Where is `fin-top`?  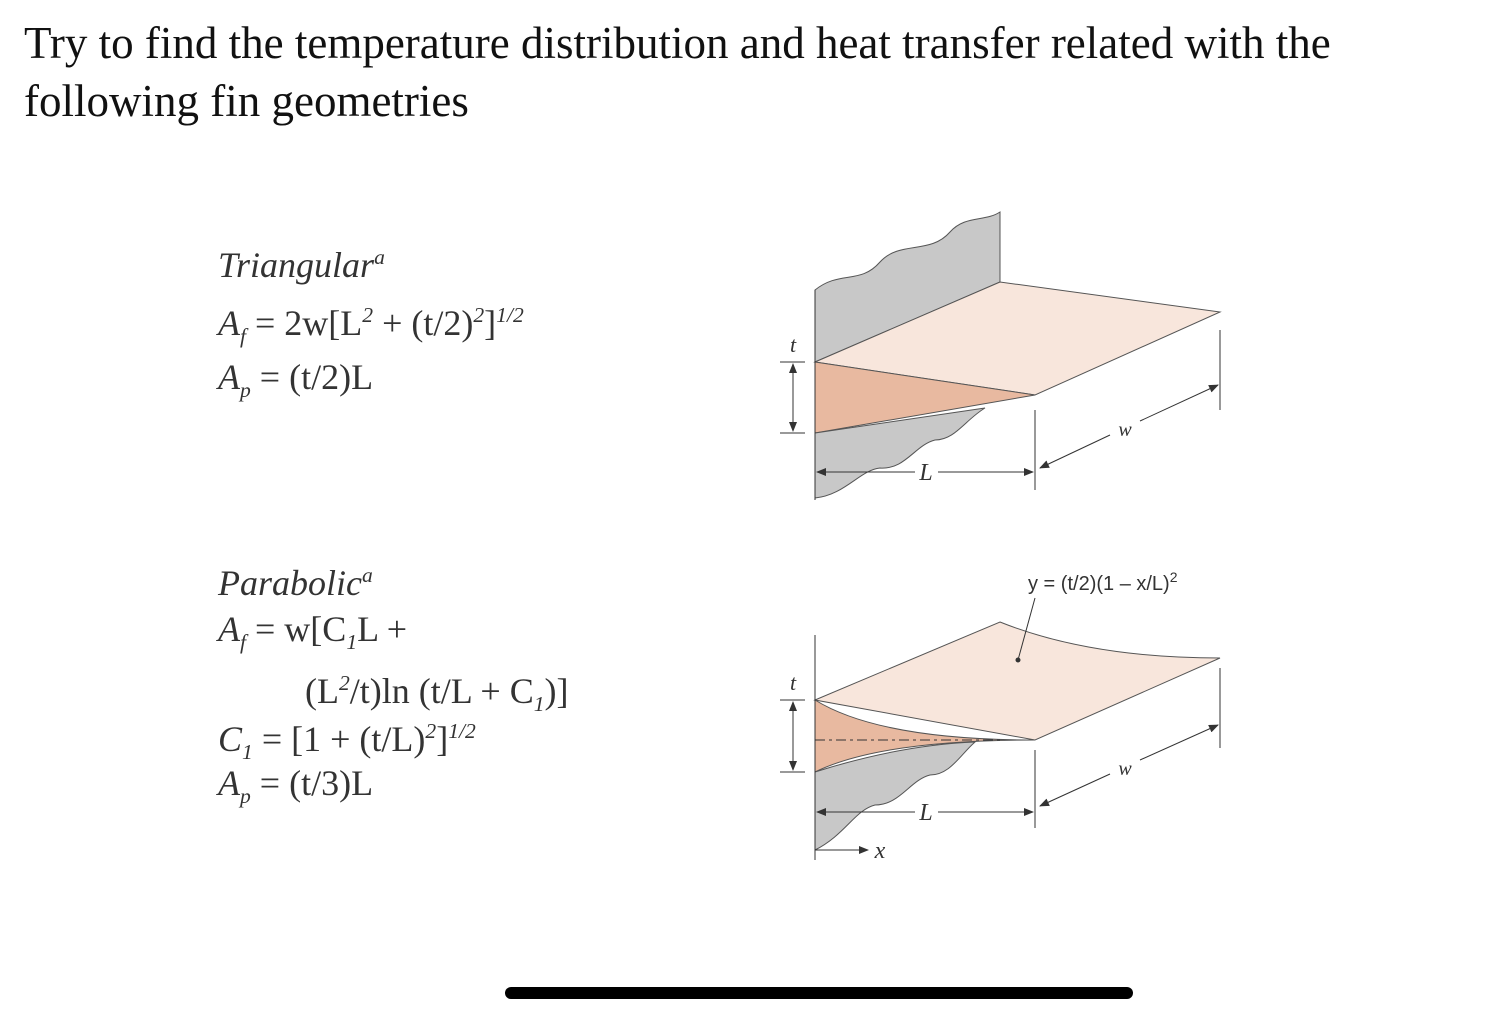
fin-top is located at coordinates (1017, 681).